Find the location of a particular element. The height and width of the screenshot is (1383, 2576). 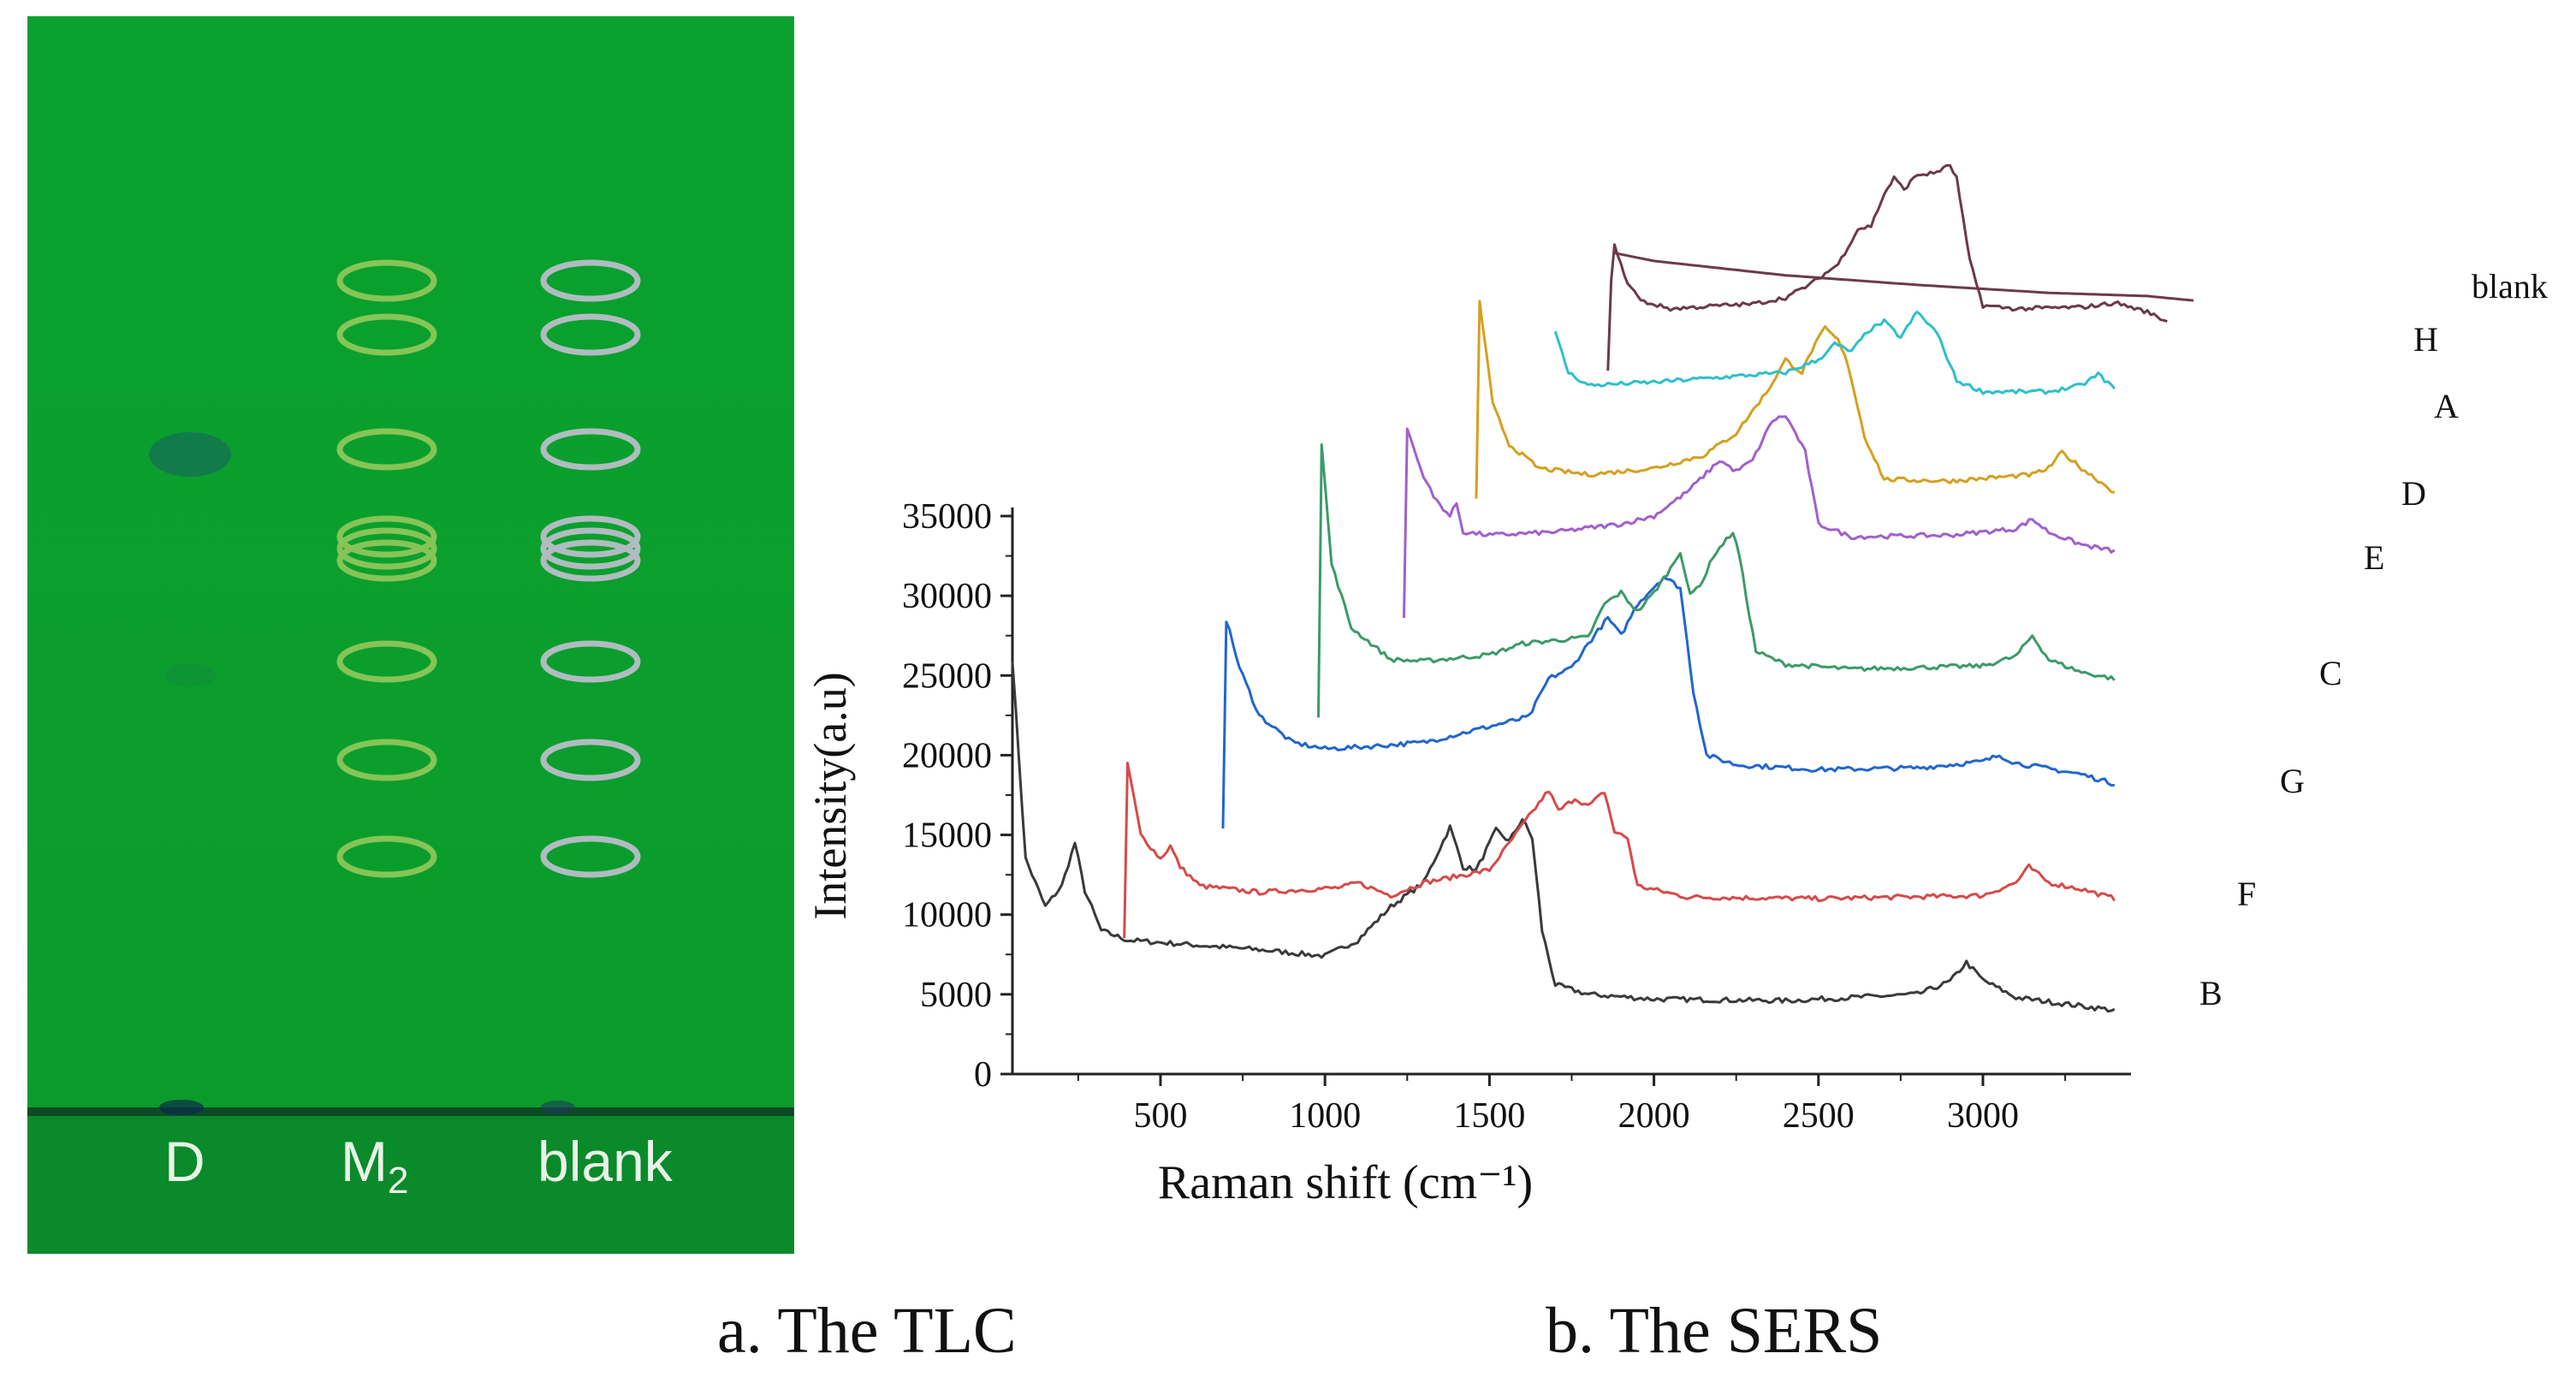

series-B-line is located at coordinates (1563, 837).